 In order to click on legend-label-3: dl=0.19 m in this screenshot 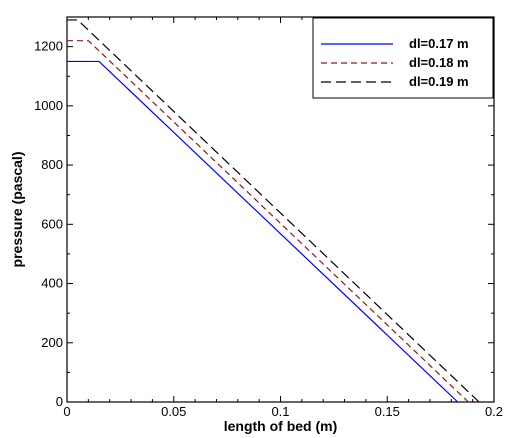, I will do `click(439, 81)`.